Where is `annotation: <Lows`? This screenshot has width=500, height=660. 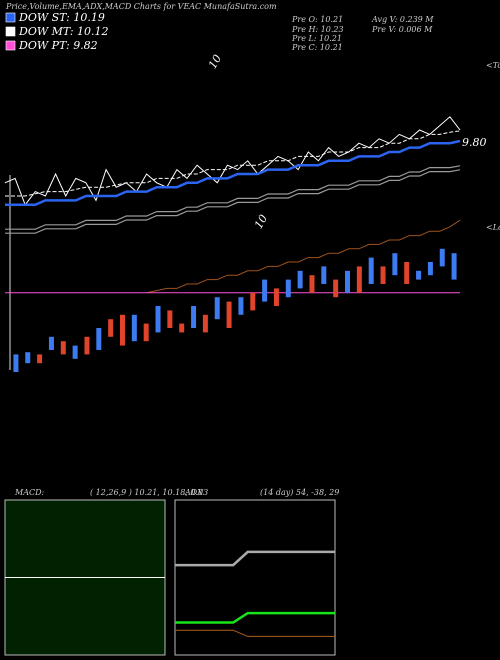 annotation: <Lows is located at coordinates (493, 227).